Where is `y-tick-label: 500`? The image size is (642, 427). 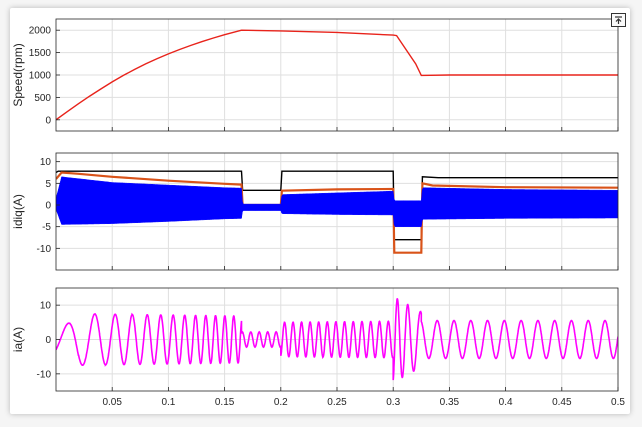 y-tick-label: 500 is located at coordinates (42, 98).